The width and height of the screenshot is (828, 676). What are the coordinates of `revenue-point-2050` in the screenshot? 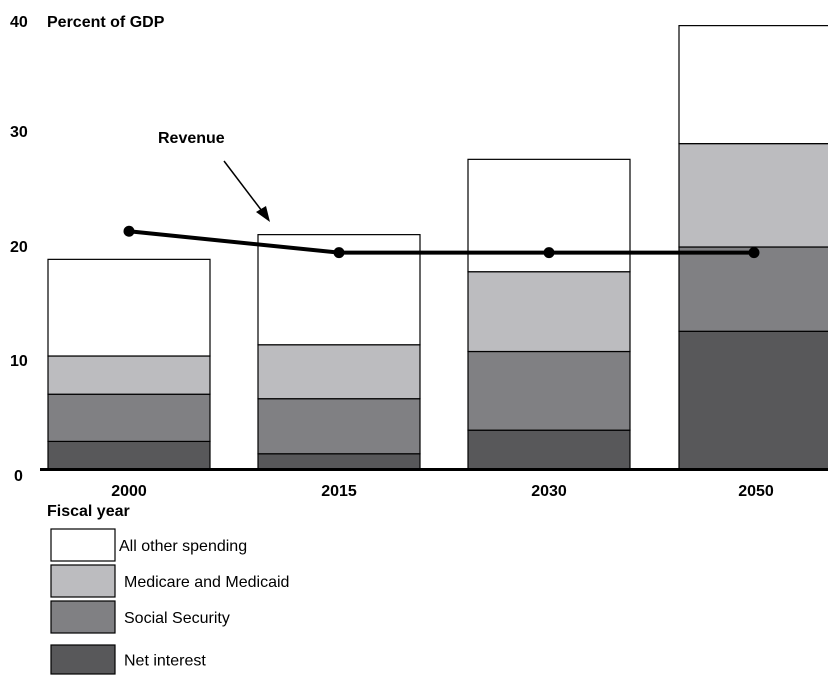 It's located at (754, 253).